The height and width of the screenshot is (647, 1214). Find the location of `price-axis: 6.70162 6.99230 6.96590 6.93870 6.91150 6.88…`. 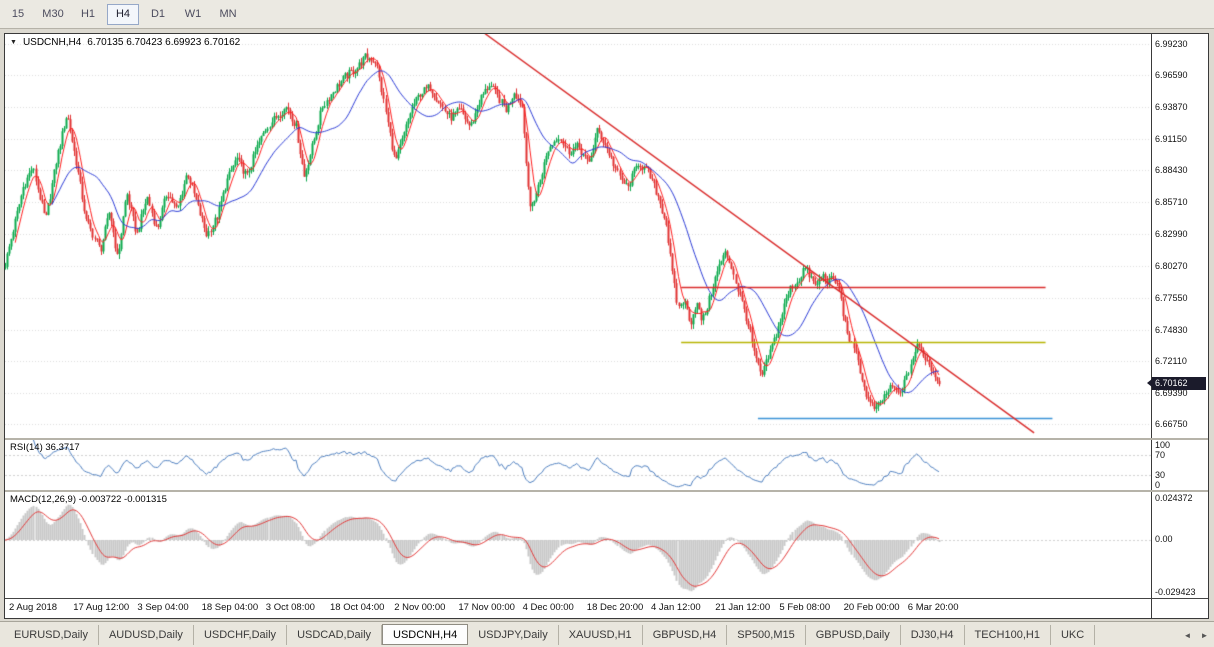

price-axis: 6.70162 6.99230 6.96590 6.93870 6.91150 6.88… is located at coordinates (1177, 236).